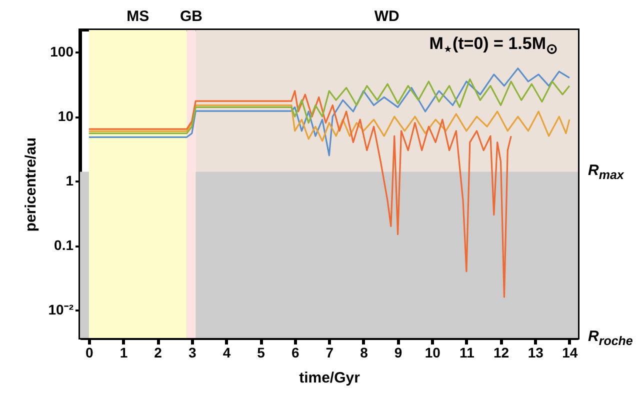 The width and height of the screenshot is (643, 401). What do you see at coordinates (90, 352) in the screenshot?
I see `x-tick-label: 0` at bounding box center [90, 352].